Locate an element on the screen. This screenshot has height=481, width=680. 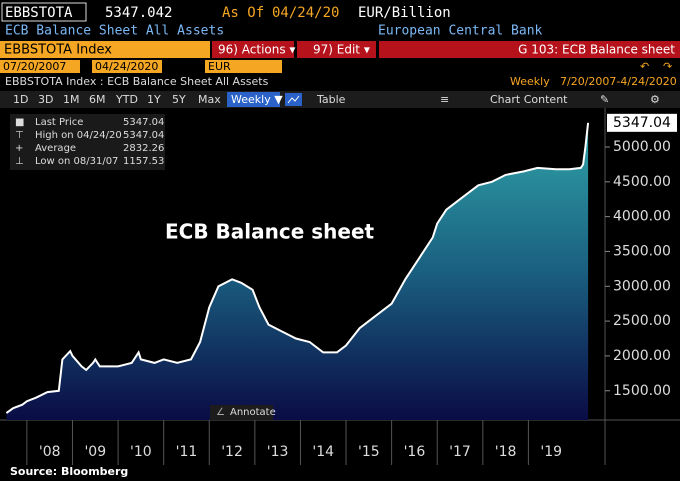
function-bar is located at coordinates (529, 49).